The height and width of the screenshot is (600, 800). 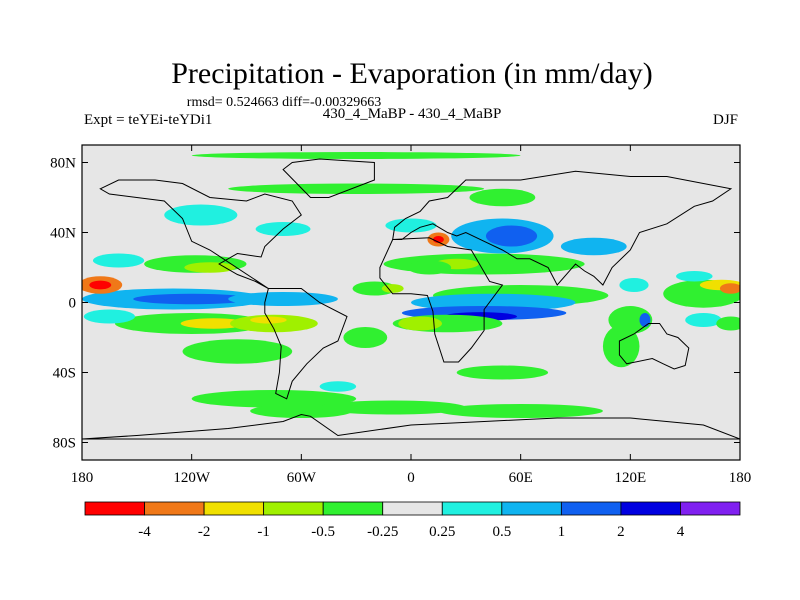 What do you see at coordinates (562, 532) in the screenshot?
I see `colorbar-label: 1` at bounding box center [562, 532].